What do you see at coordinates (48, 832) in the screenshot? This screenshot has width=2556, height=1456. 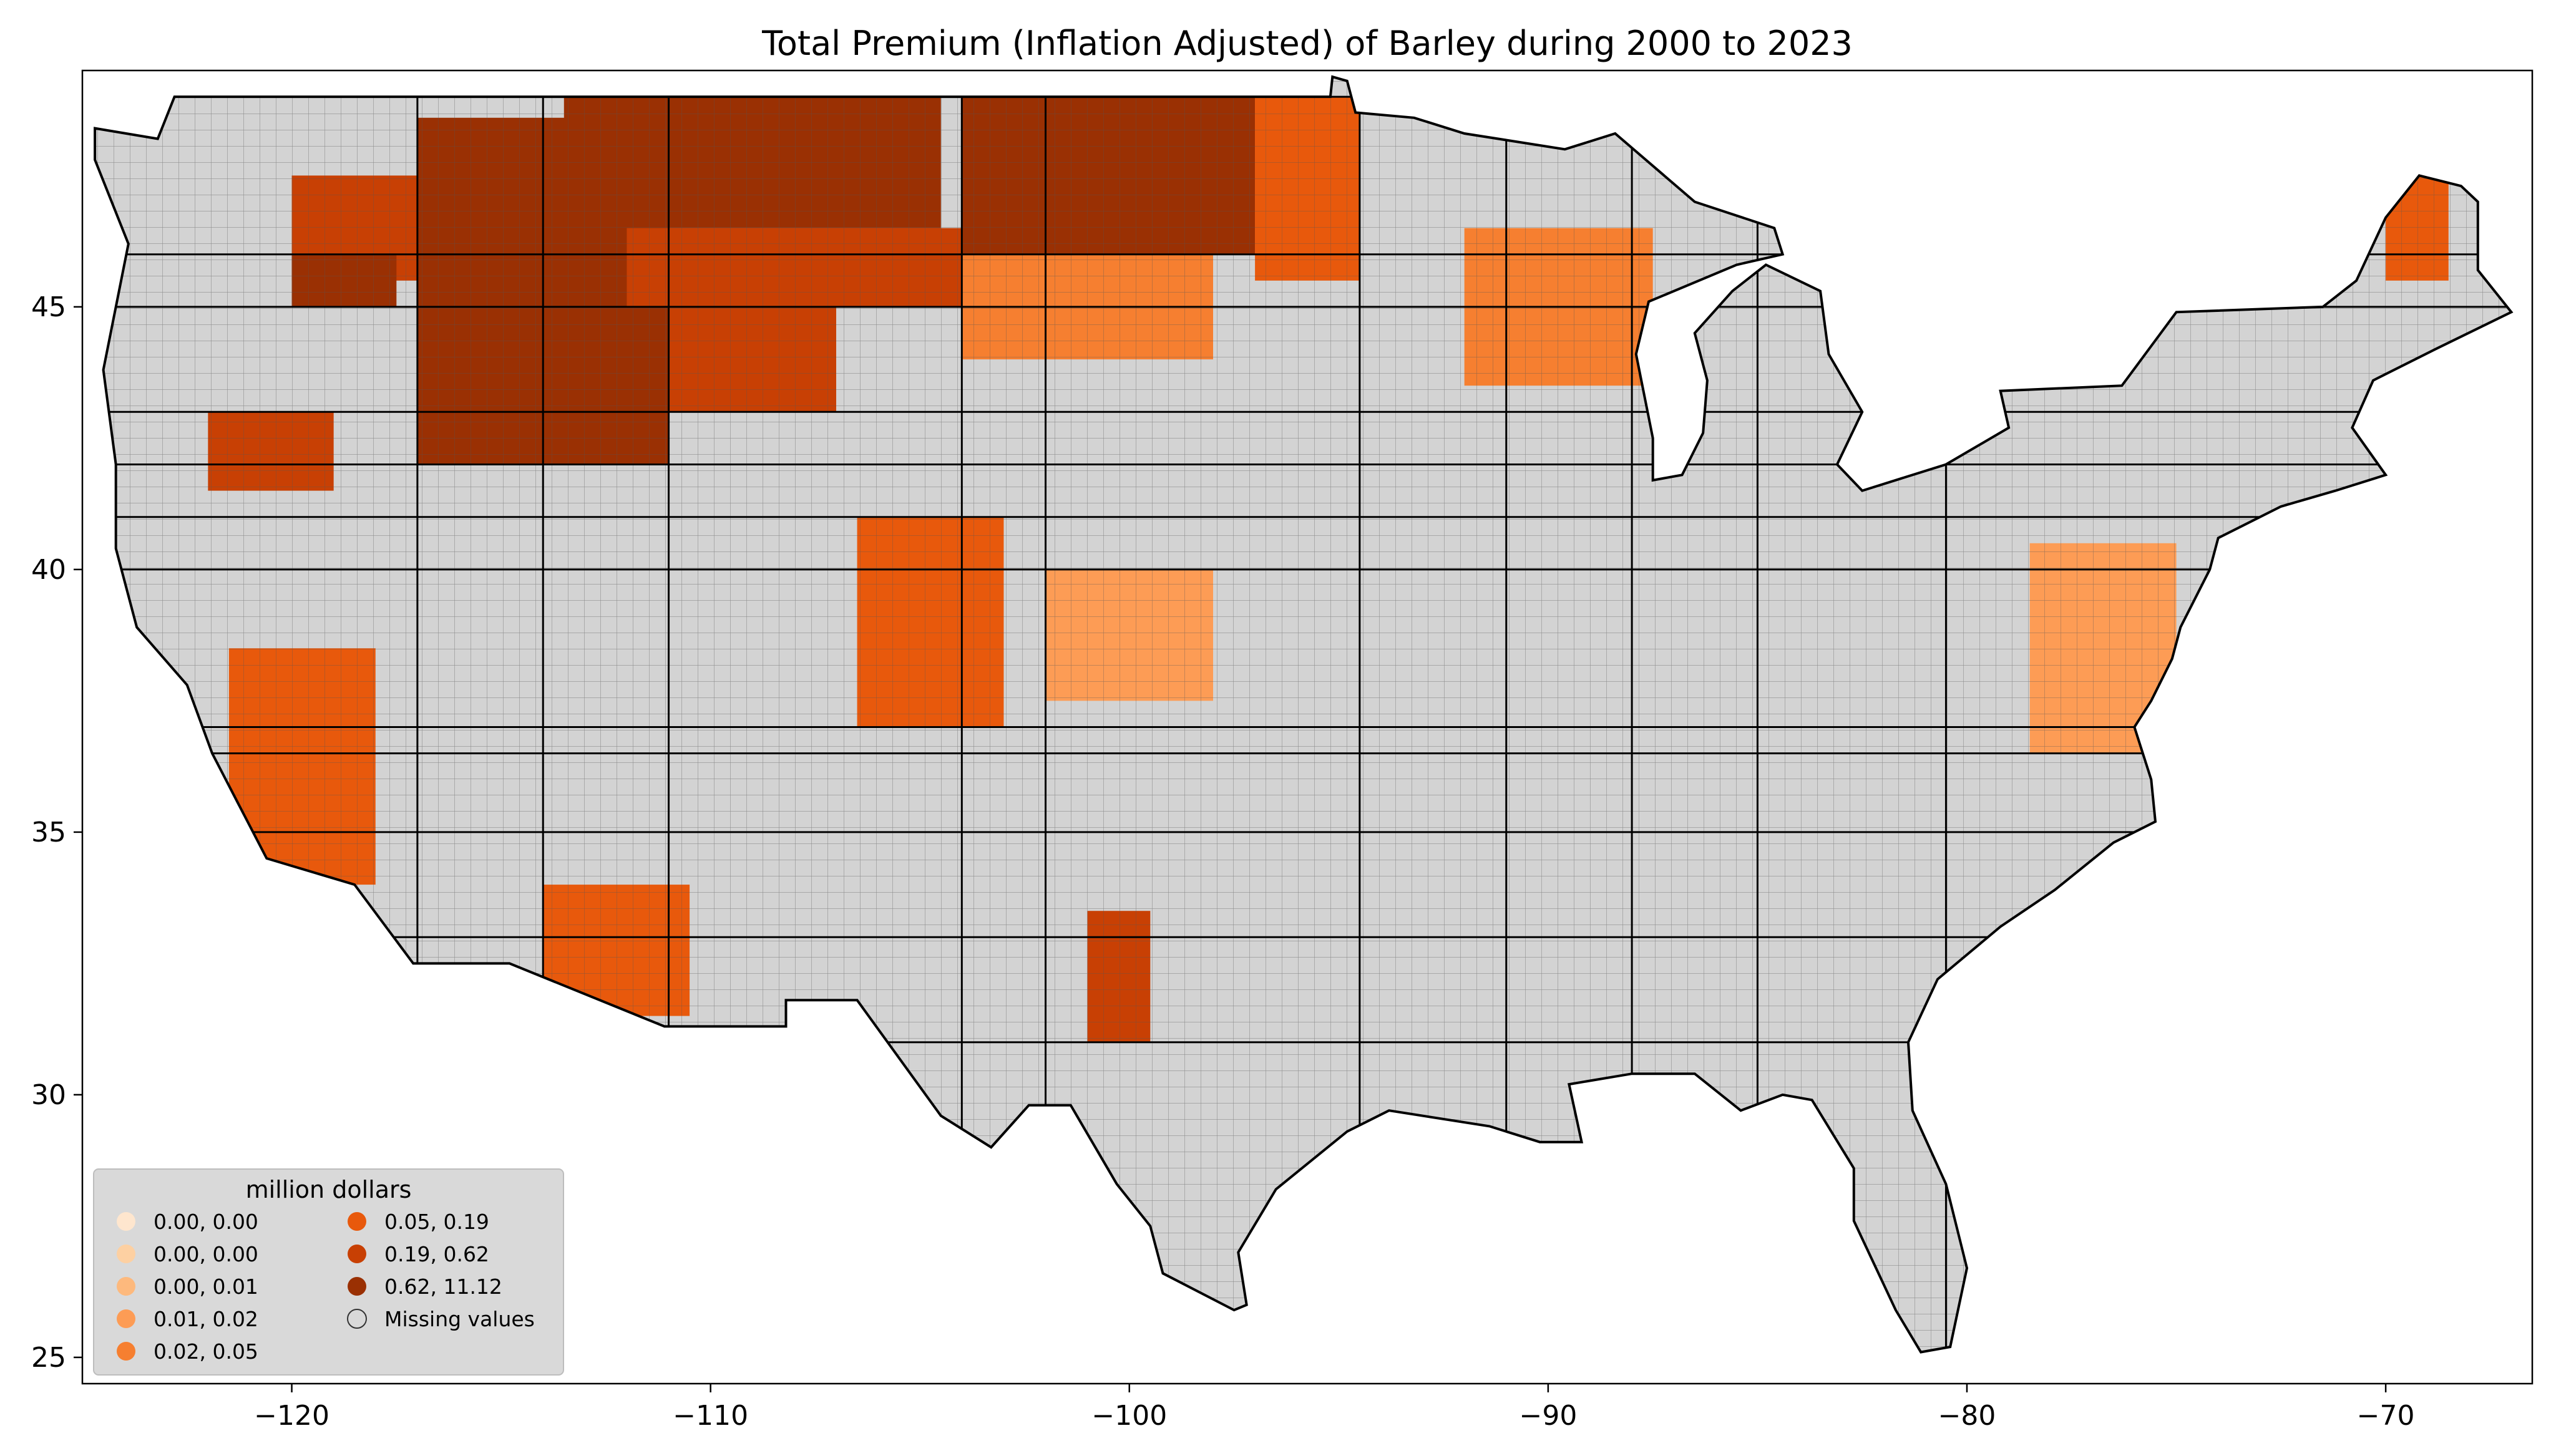 I see `y-tick-label: 35` at bounding box center [48, 832].